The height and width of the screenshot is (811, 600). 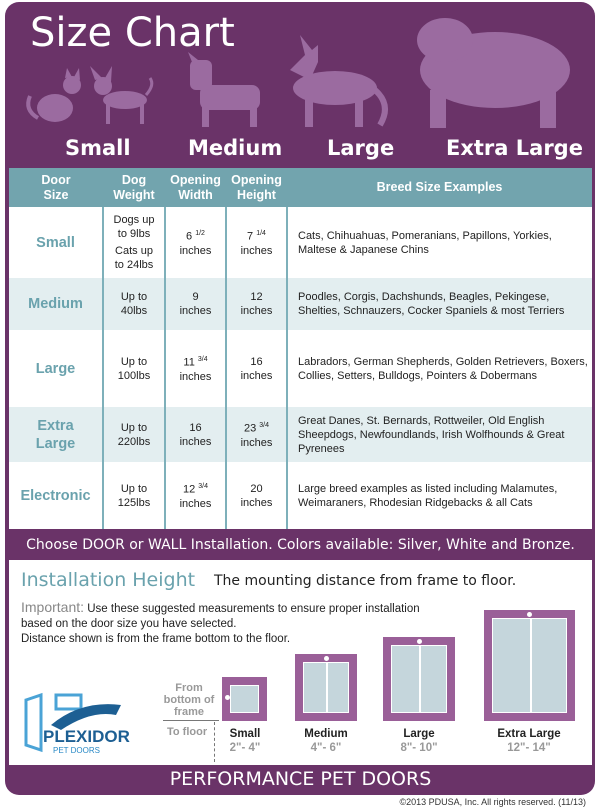 I want to click on frame-line, so click(x=191, y=720).